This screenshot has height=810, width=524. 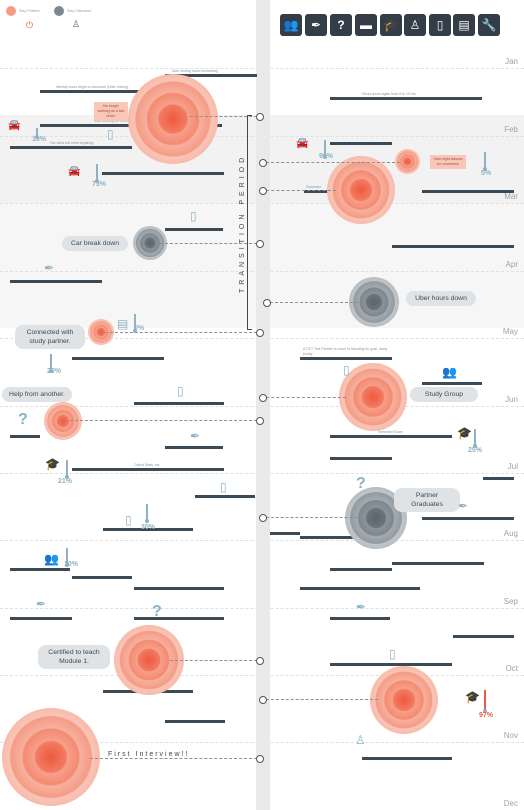 What do you see at coordinates (366, 25) in the screenshot?
I see `car-icon: ▬` at bounding box center [366, 25].